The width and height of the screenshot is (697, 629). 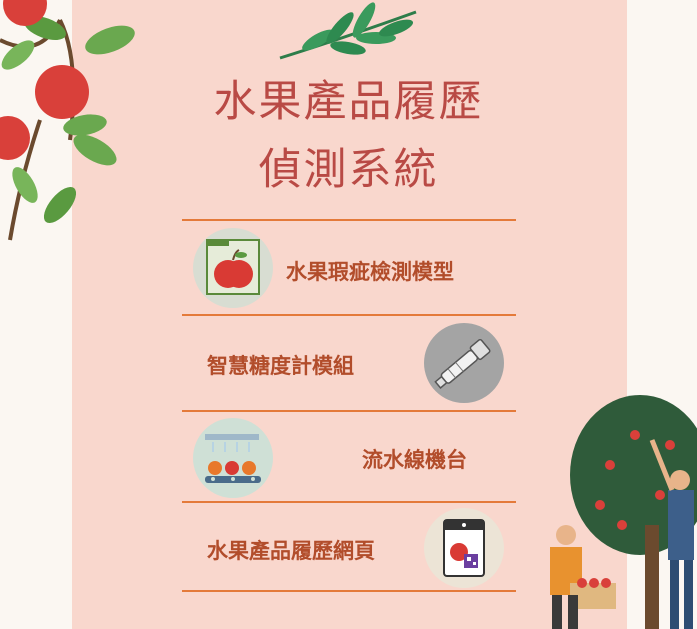 I want to click on orchard-workers-illustration, so click(x=623, y=512).